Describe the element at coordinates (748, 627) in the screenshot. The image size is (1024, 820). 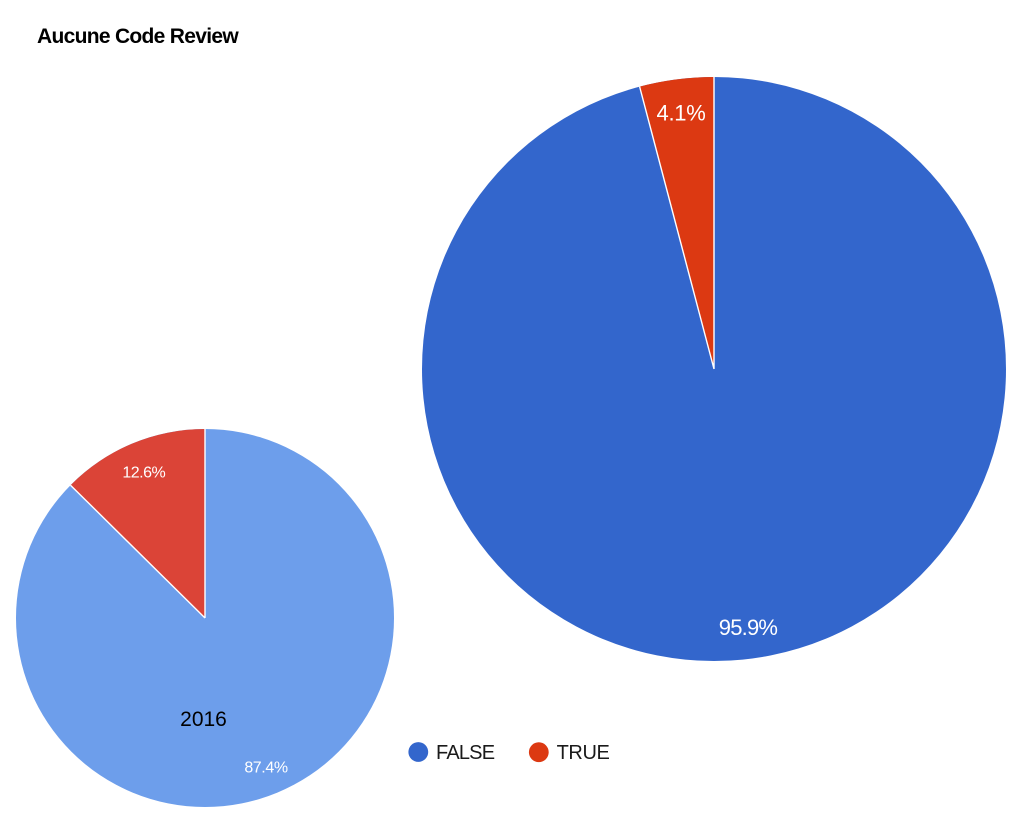
I see `svg-text: 95.9%` at that location.